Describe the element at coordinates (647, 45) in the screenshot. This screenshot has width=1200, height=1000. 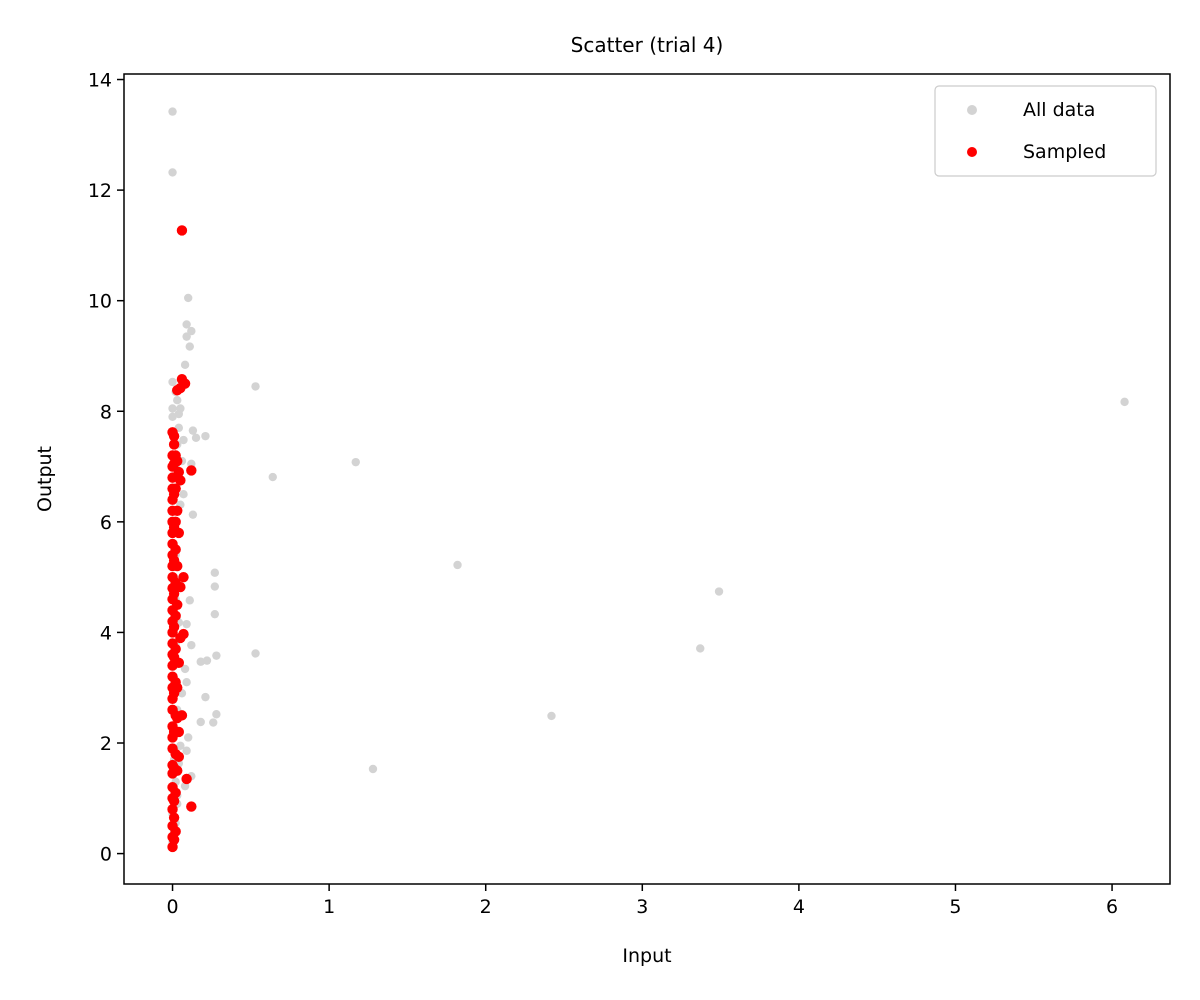
I see `chart-title: Scatter (trial 4)` at that location.